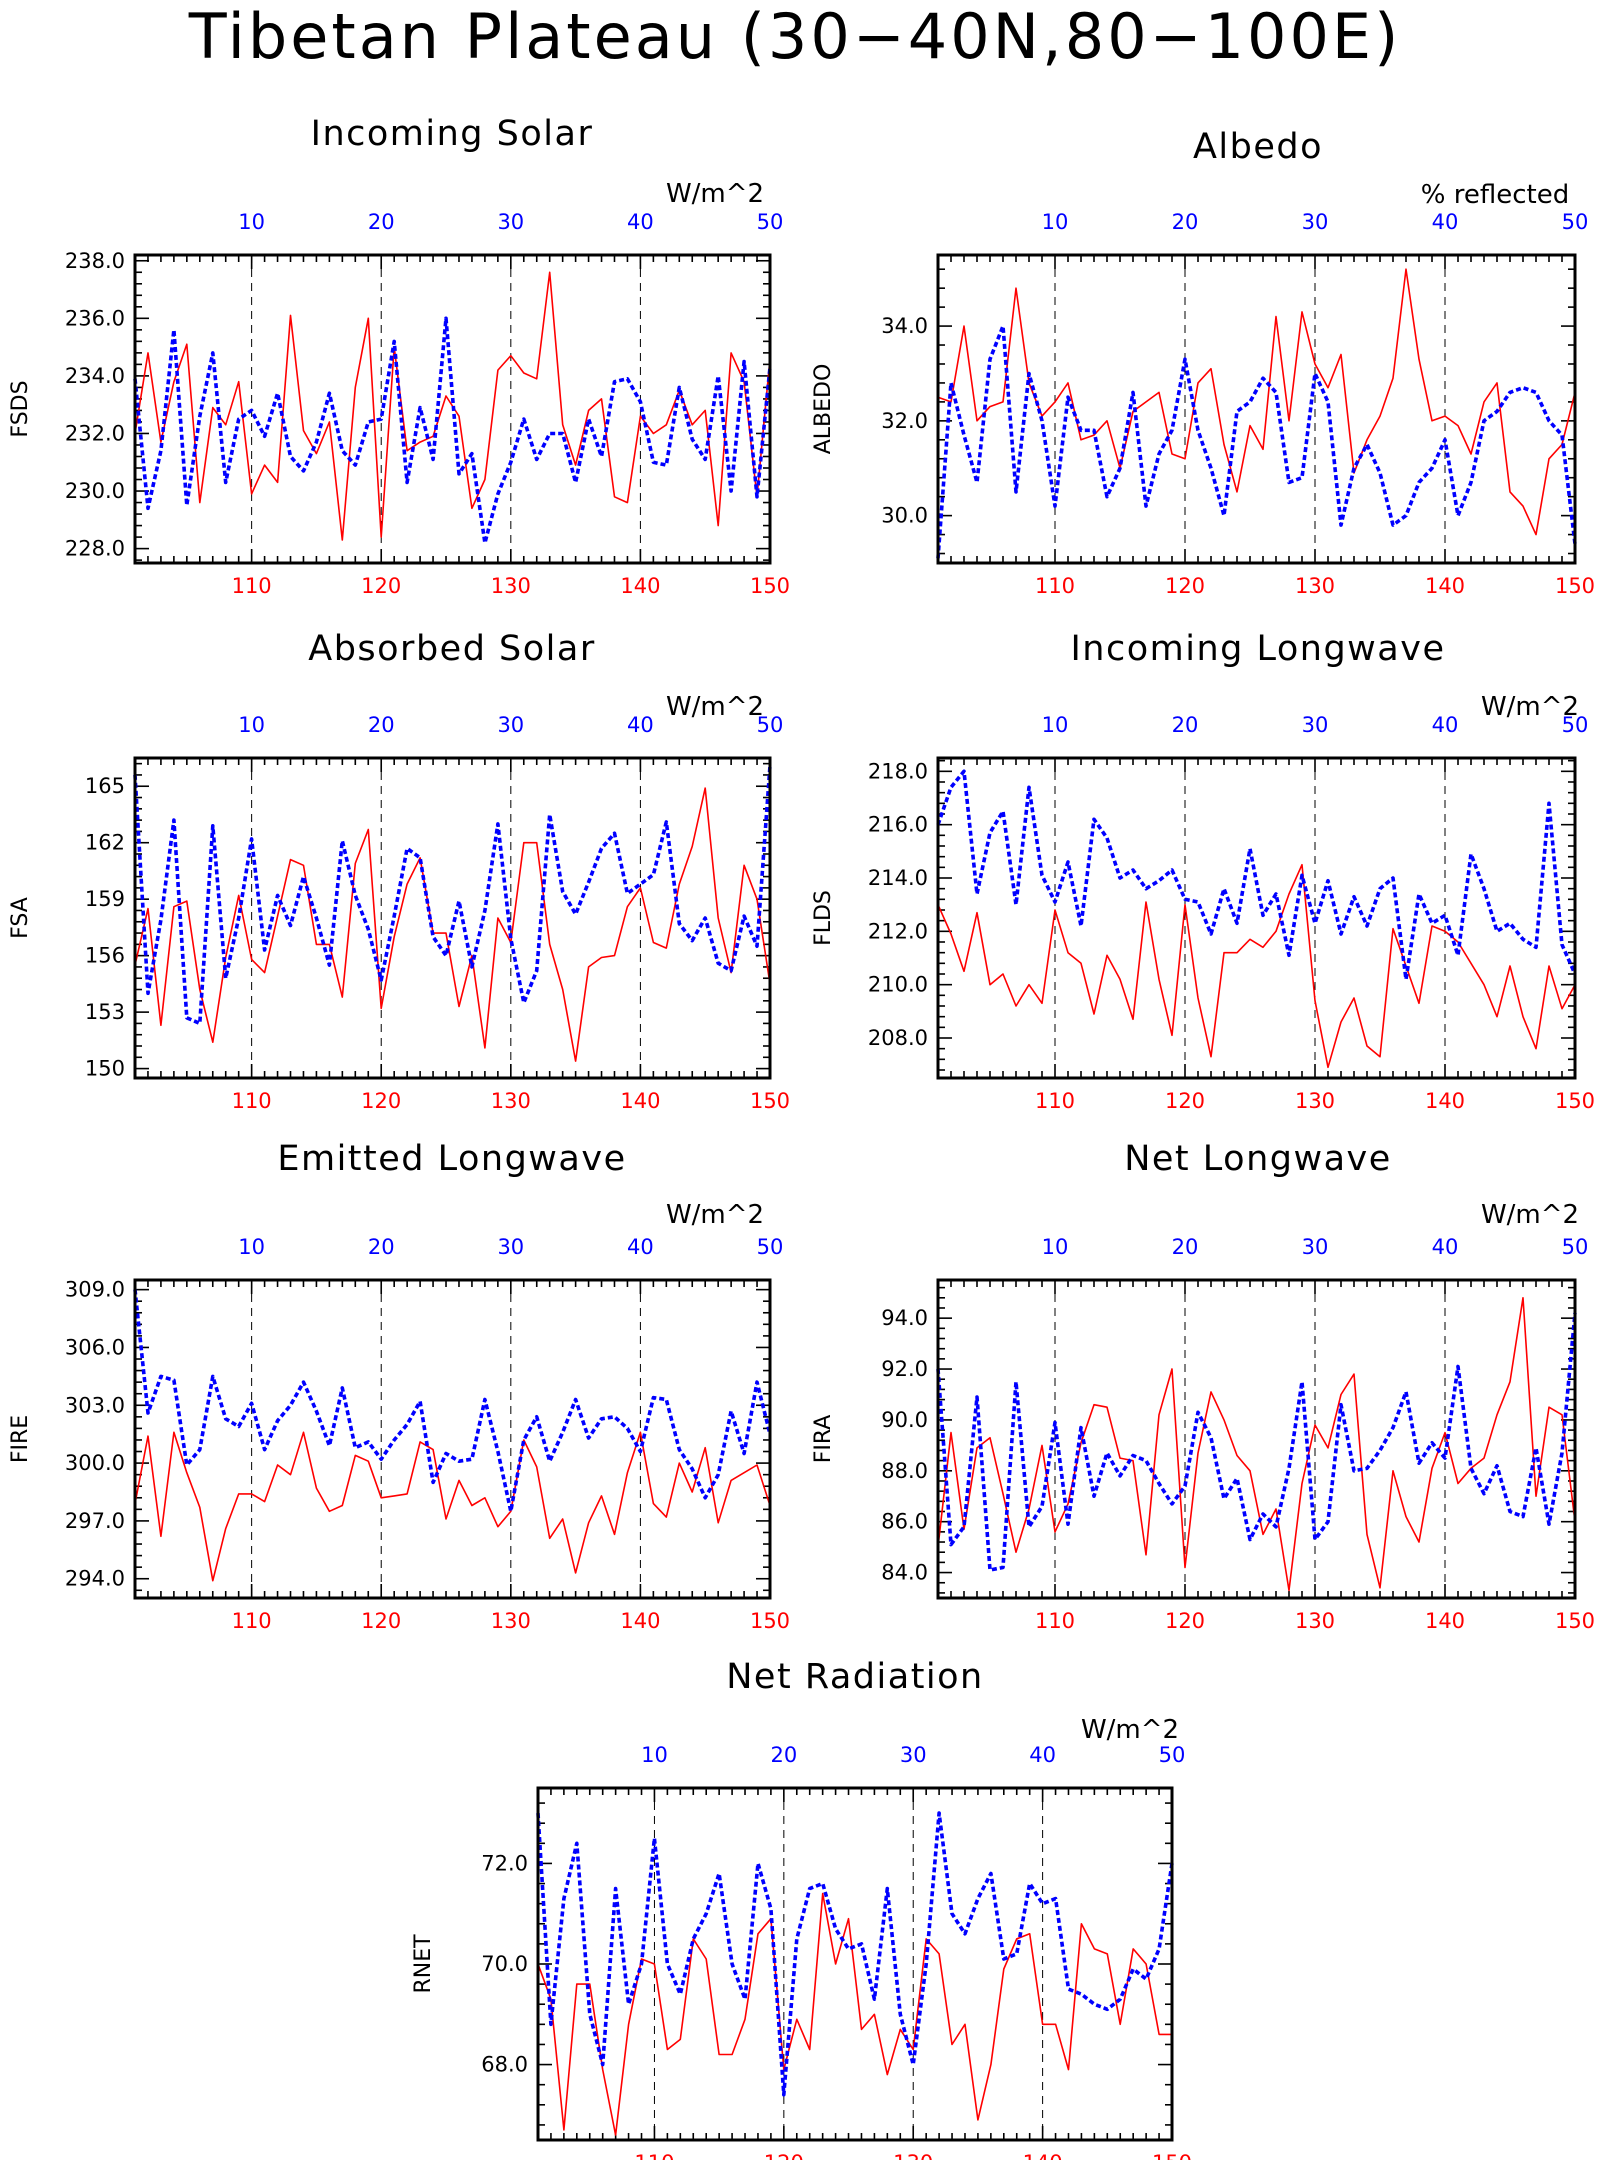 This screenshot has width=1598, height=2160. I want to click on y-tick-label: 236.0, so click(95, 318).